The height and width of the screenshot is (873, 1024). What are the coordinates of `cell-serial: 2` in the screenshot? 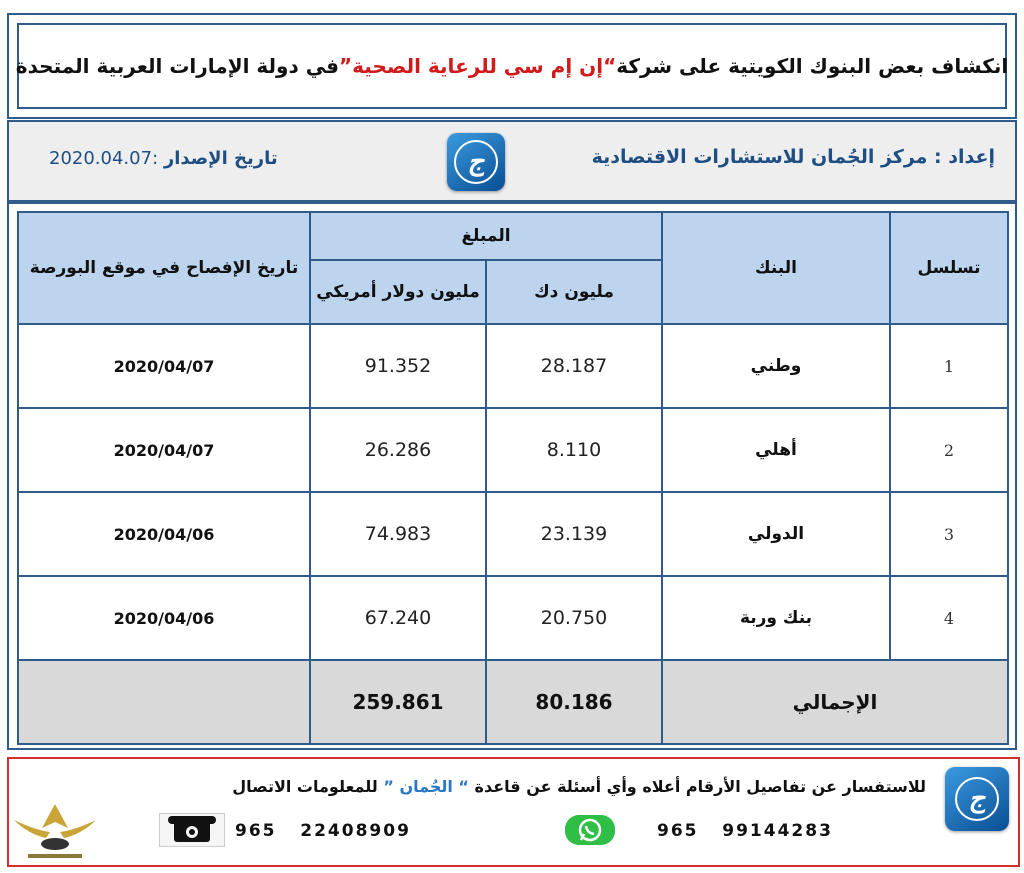 It's located at (949, 450).